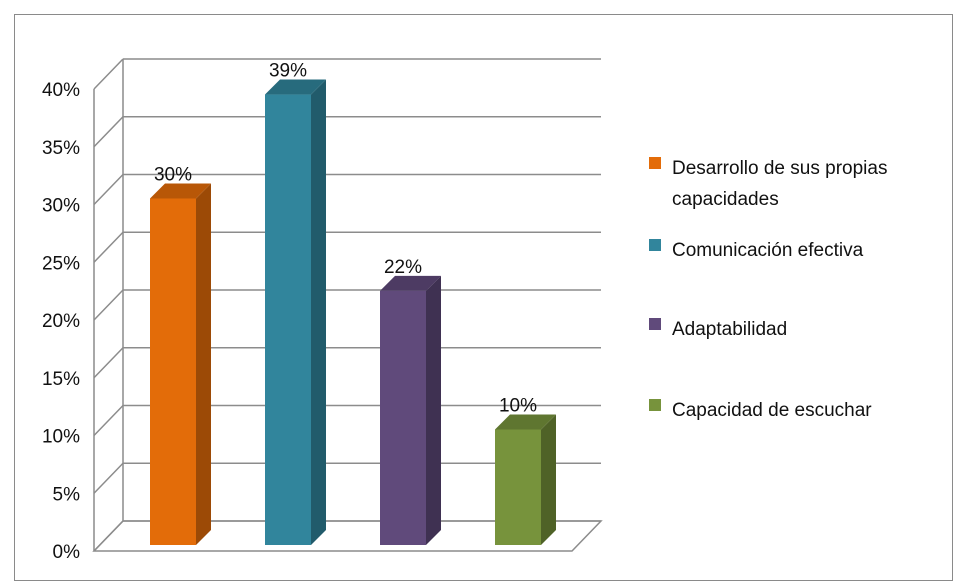  Describe the element at coordinates (67, 494) in the screenshot. I see `y-tick-label: 5%` at that location.